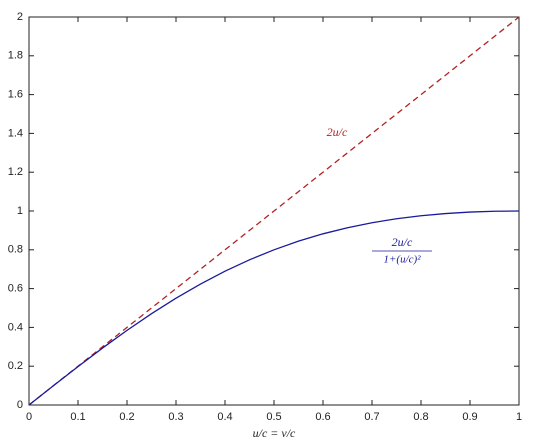  I want to click on x-tick-label: 1, so click(519, 417).